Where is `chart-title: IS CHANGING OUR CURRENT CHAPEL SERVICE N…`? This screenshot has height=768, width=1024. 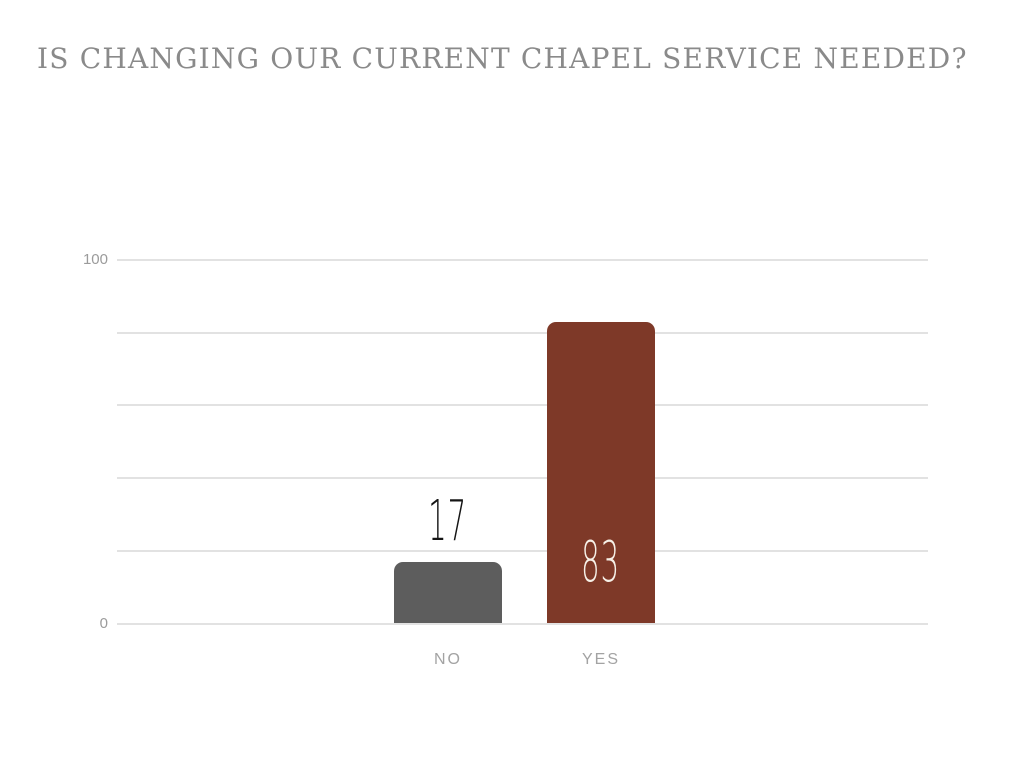
chart-title: IS CHANGING OUR CURRENT CHAPEL SERVICE N… is located at coordinates (502, 58).